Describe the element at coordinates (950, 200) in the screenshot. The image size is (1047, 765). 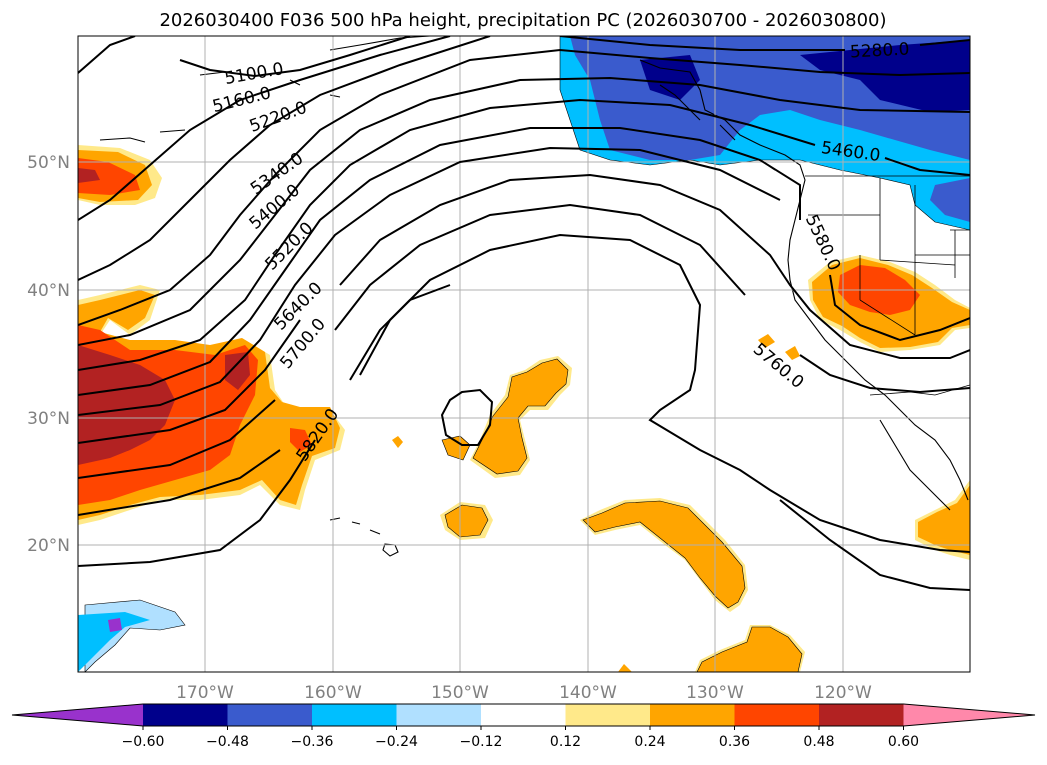
I see `neg-region-ne-royal2` at that location.